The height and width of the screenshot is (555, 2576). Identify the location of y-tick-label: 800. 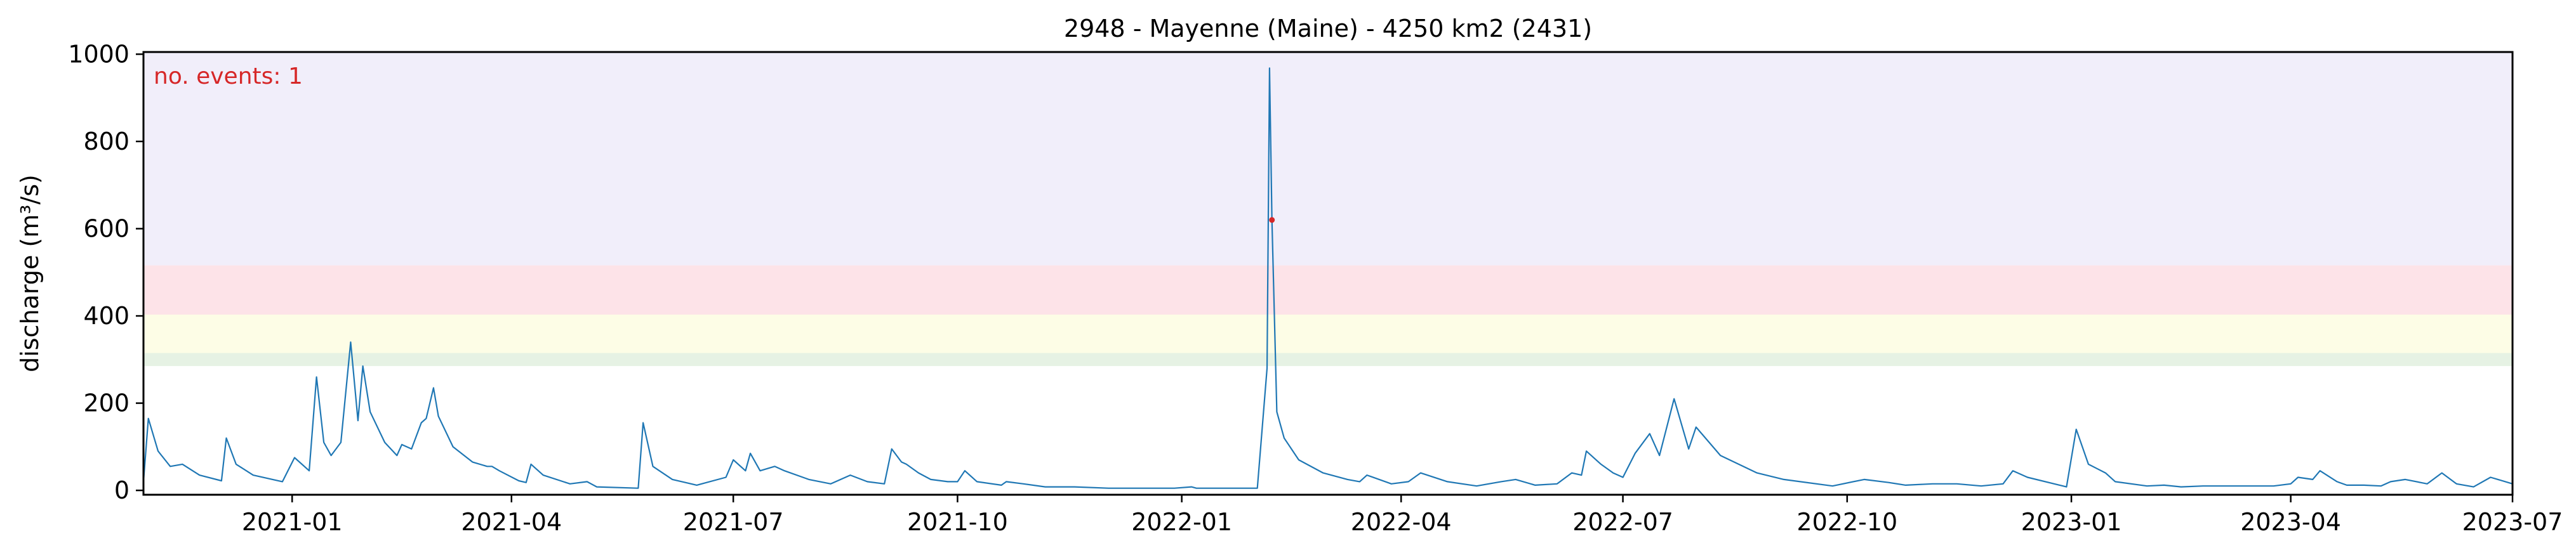
(106, 141).